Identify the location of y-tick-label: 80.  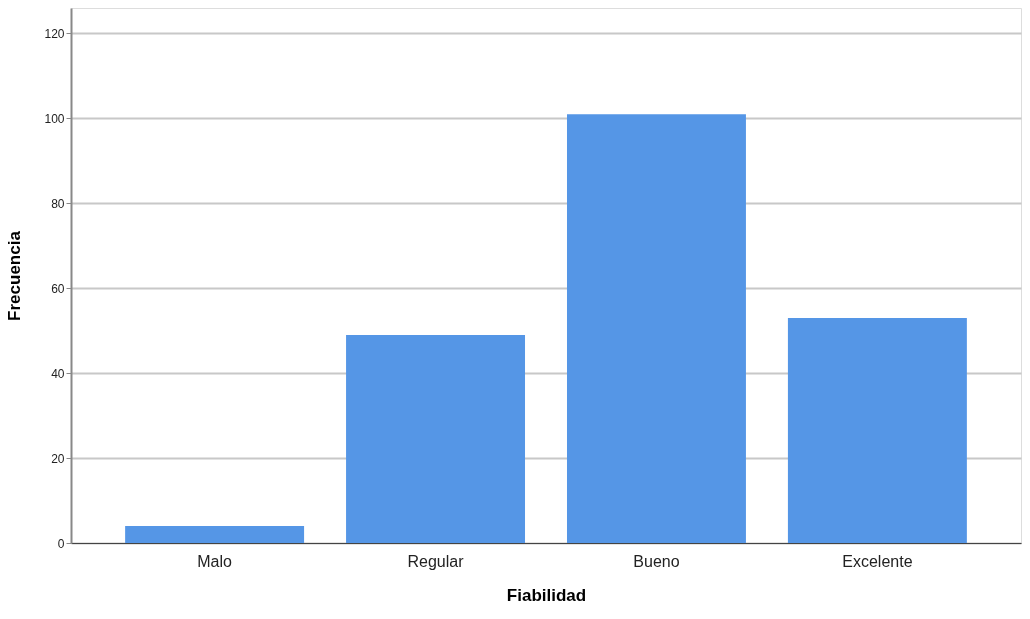
(58, 203).